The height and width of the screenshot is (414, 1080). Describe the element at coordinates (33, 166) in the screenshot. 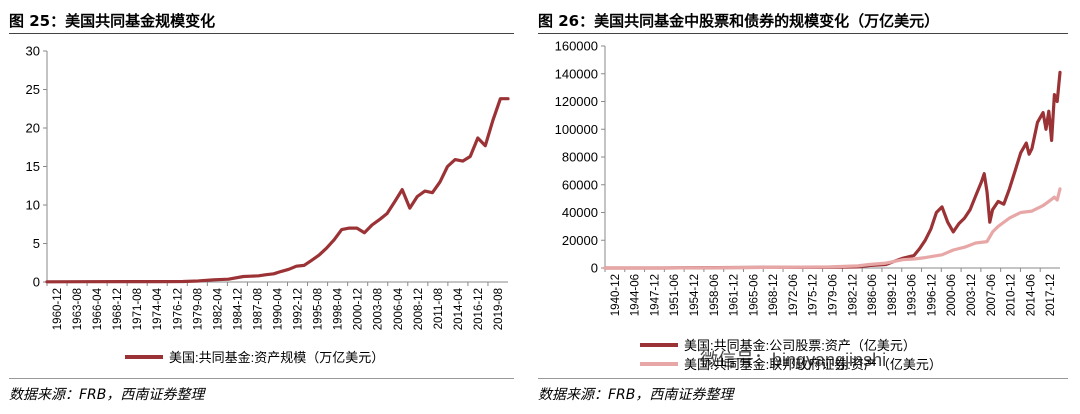

I see `left-y-tick-label: 15` at that location.